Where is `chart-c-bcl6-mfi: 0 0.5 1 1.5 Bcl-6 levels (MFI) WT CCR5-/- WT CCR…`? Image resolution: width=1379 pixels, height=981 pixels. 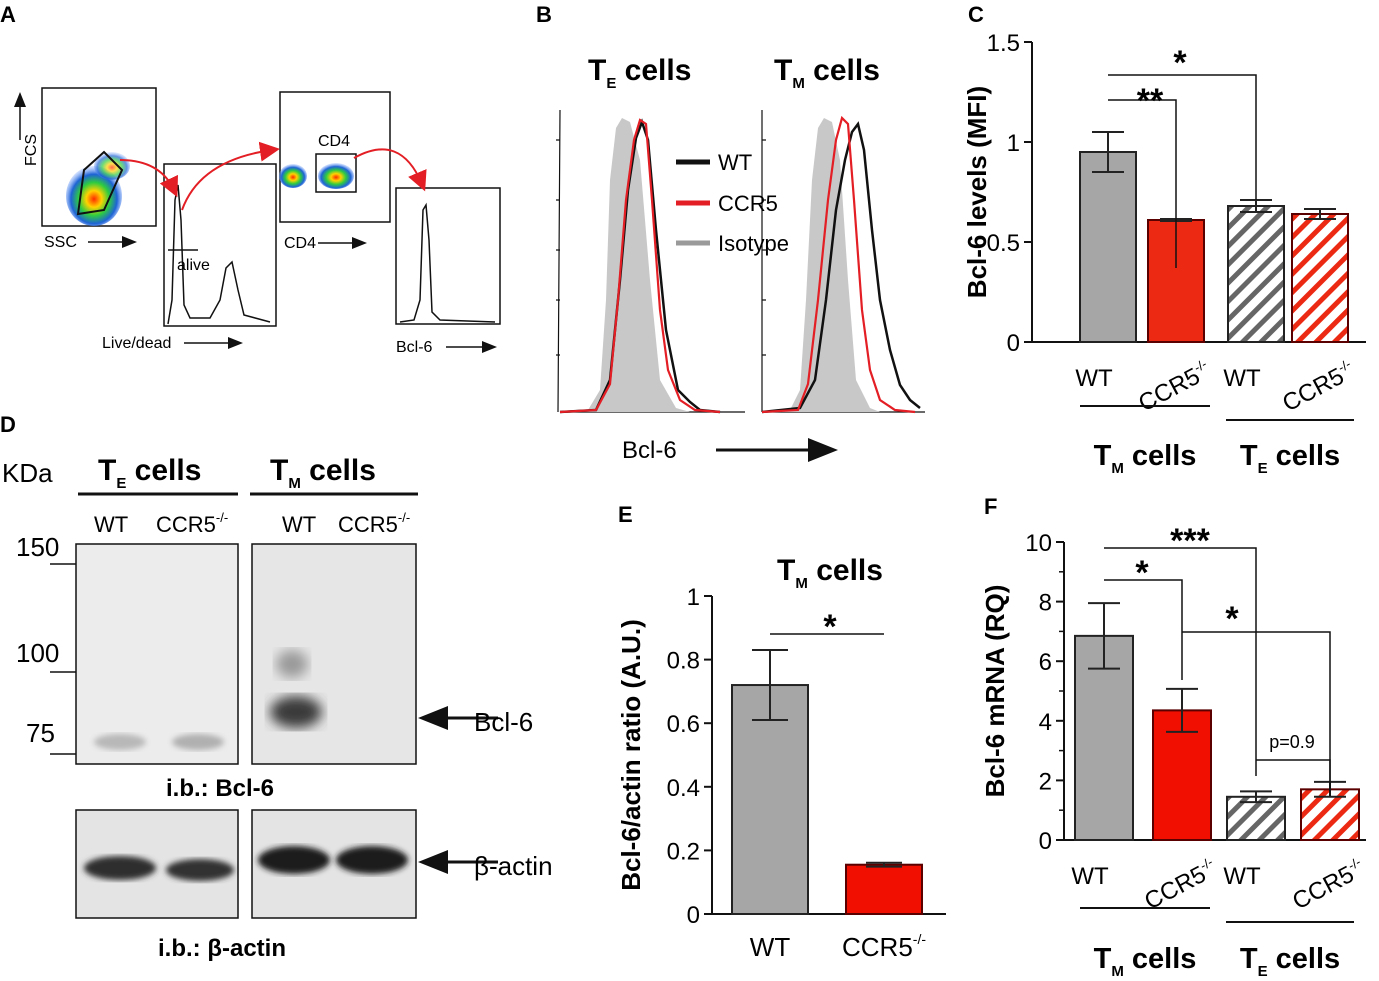 chart-c-bcl6-mfi: 0 0.5 1 1.5 Bcl-6 levels (MFI) WT CCR5-/- WT CCR… is located at coordinates (1164, 253).